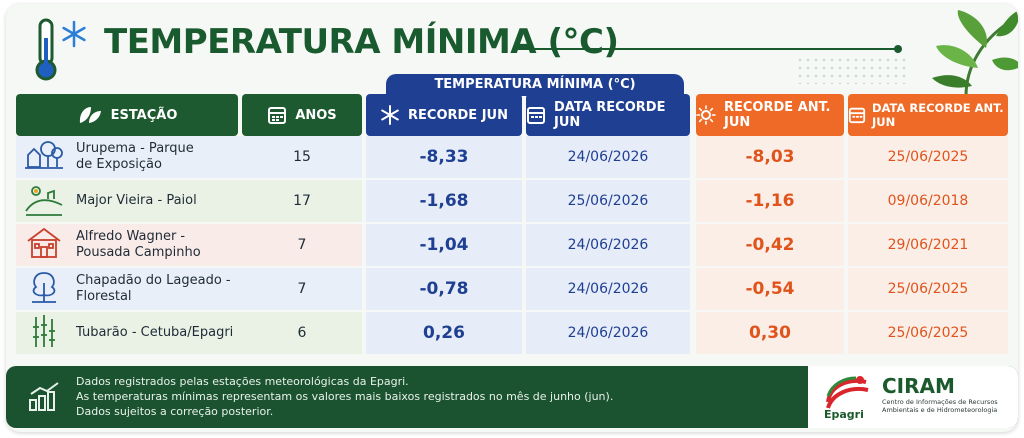 Image resolution: width=1024 pixels, height=438 pixels. What do you see at coordinates (44, 245) in the screenshot?
I see `house-icon` at bounding box center [44, 245].